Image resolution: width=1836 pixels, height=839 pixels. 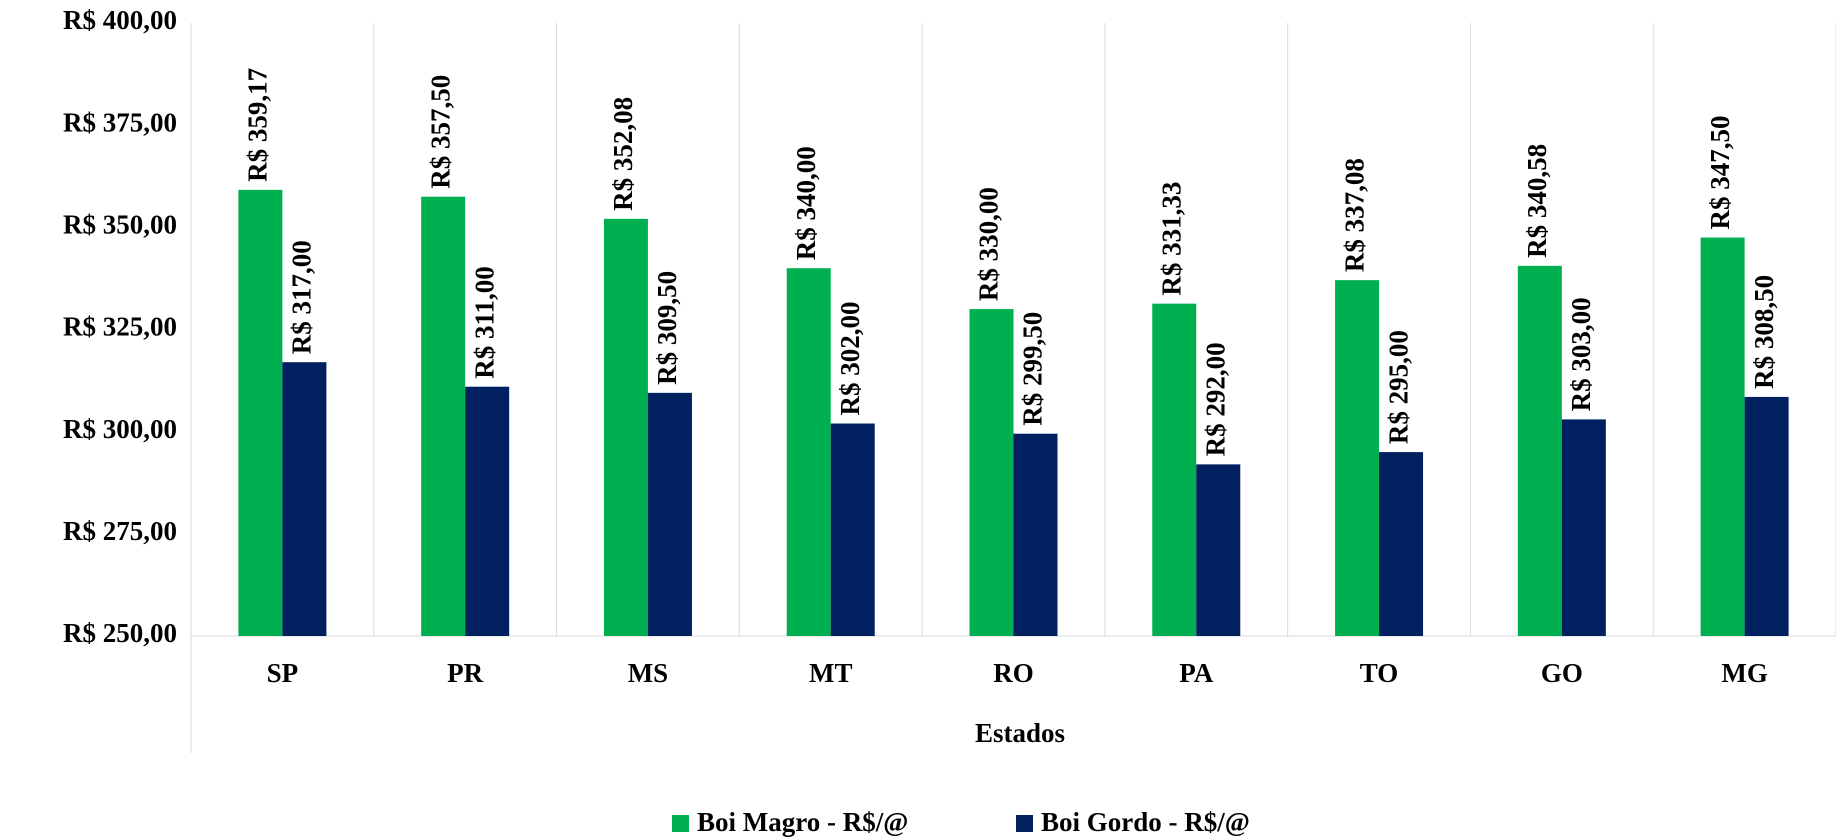 What do you see at coordinates (1562, 673) in the screenshot?
I see `x-tick-label: GO` at bounding box center [1562, 673].